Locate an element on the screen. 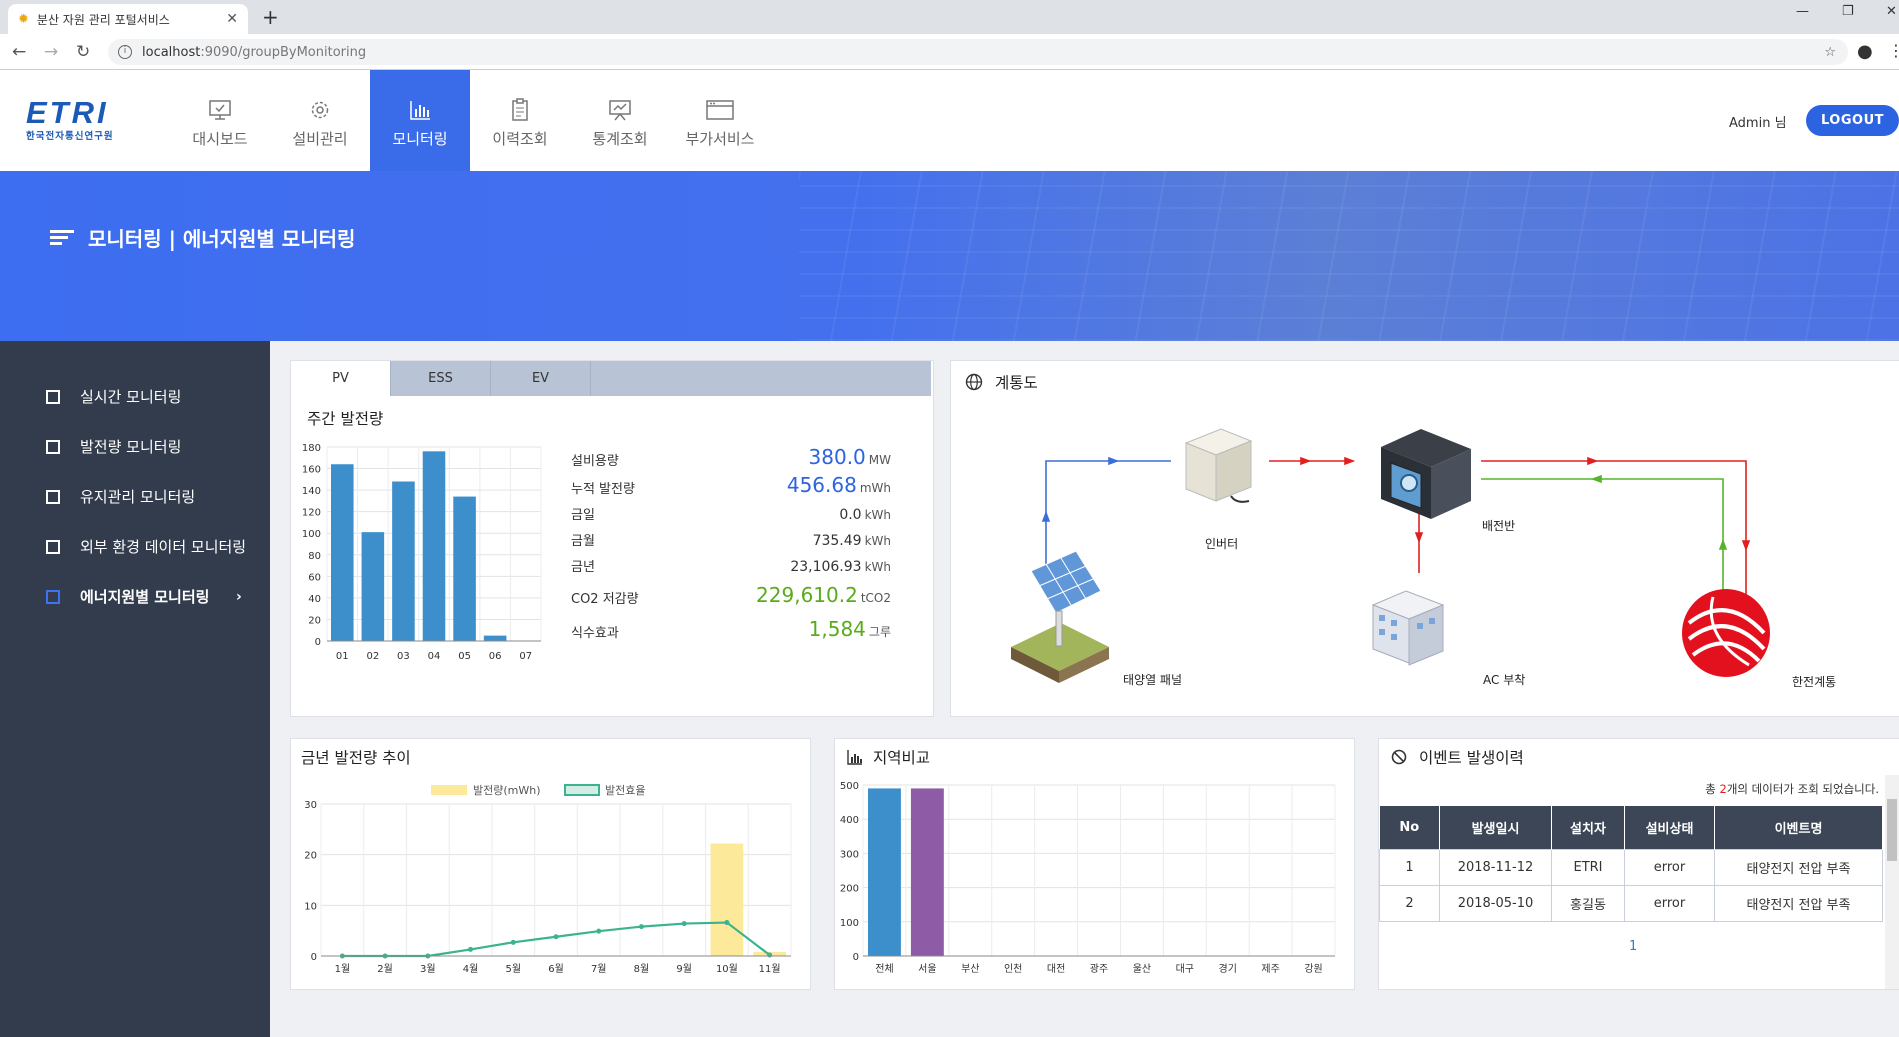  count-value: 2 is located at coordinates (1723, 789).